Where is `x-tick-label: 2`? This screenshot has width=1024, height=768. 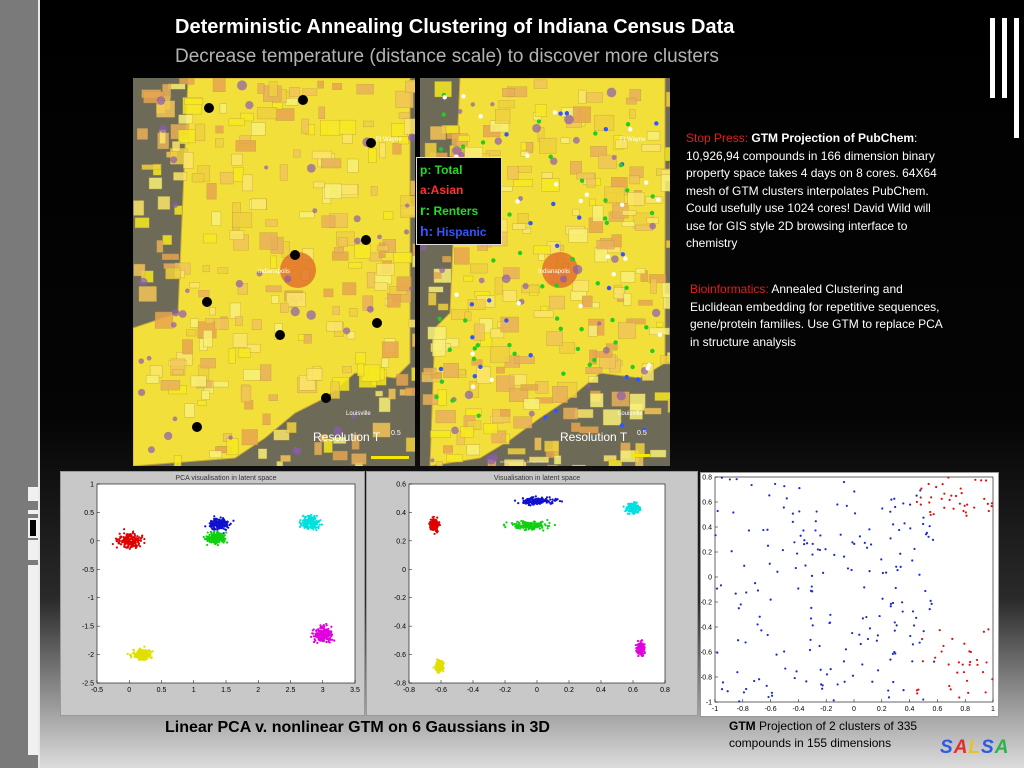 x-tick-label: 2 is located at coordinates (258, 690).